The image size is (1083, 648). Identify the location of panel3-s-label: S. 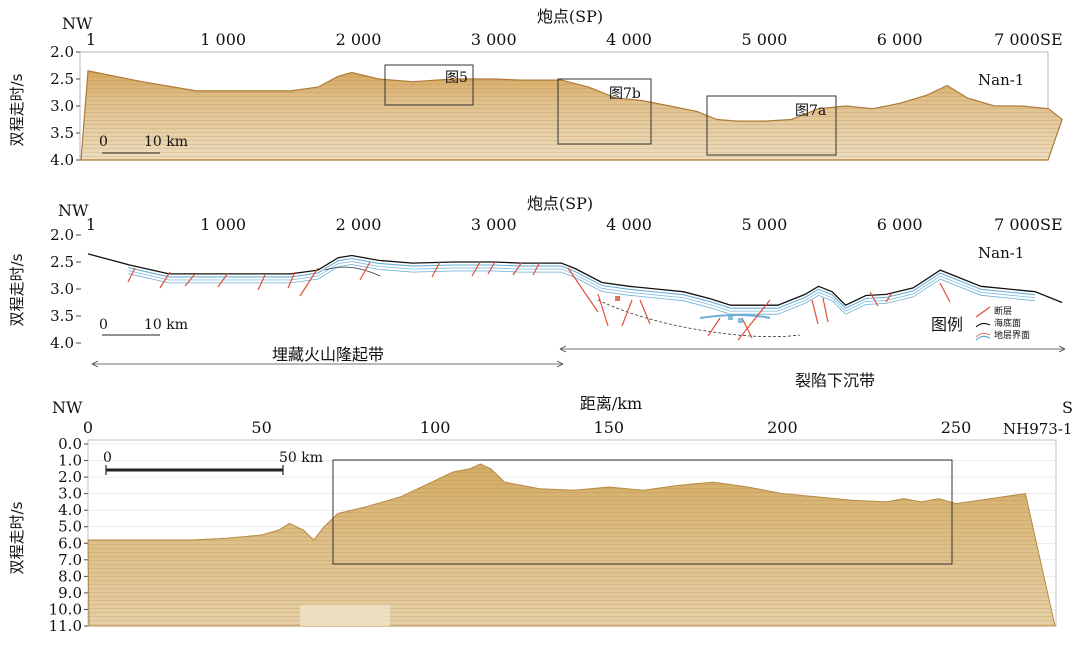
(1067, 407).